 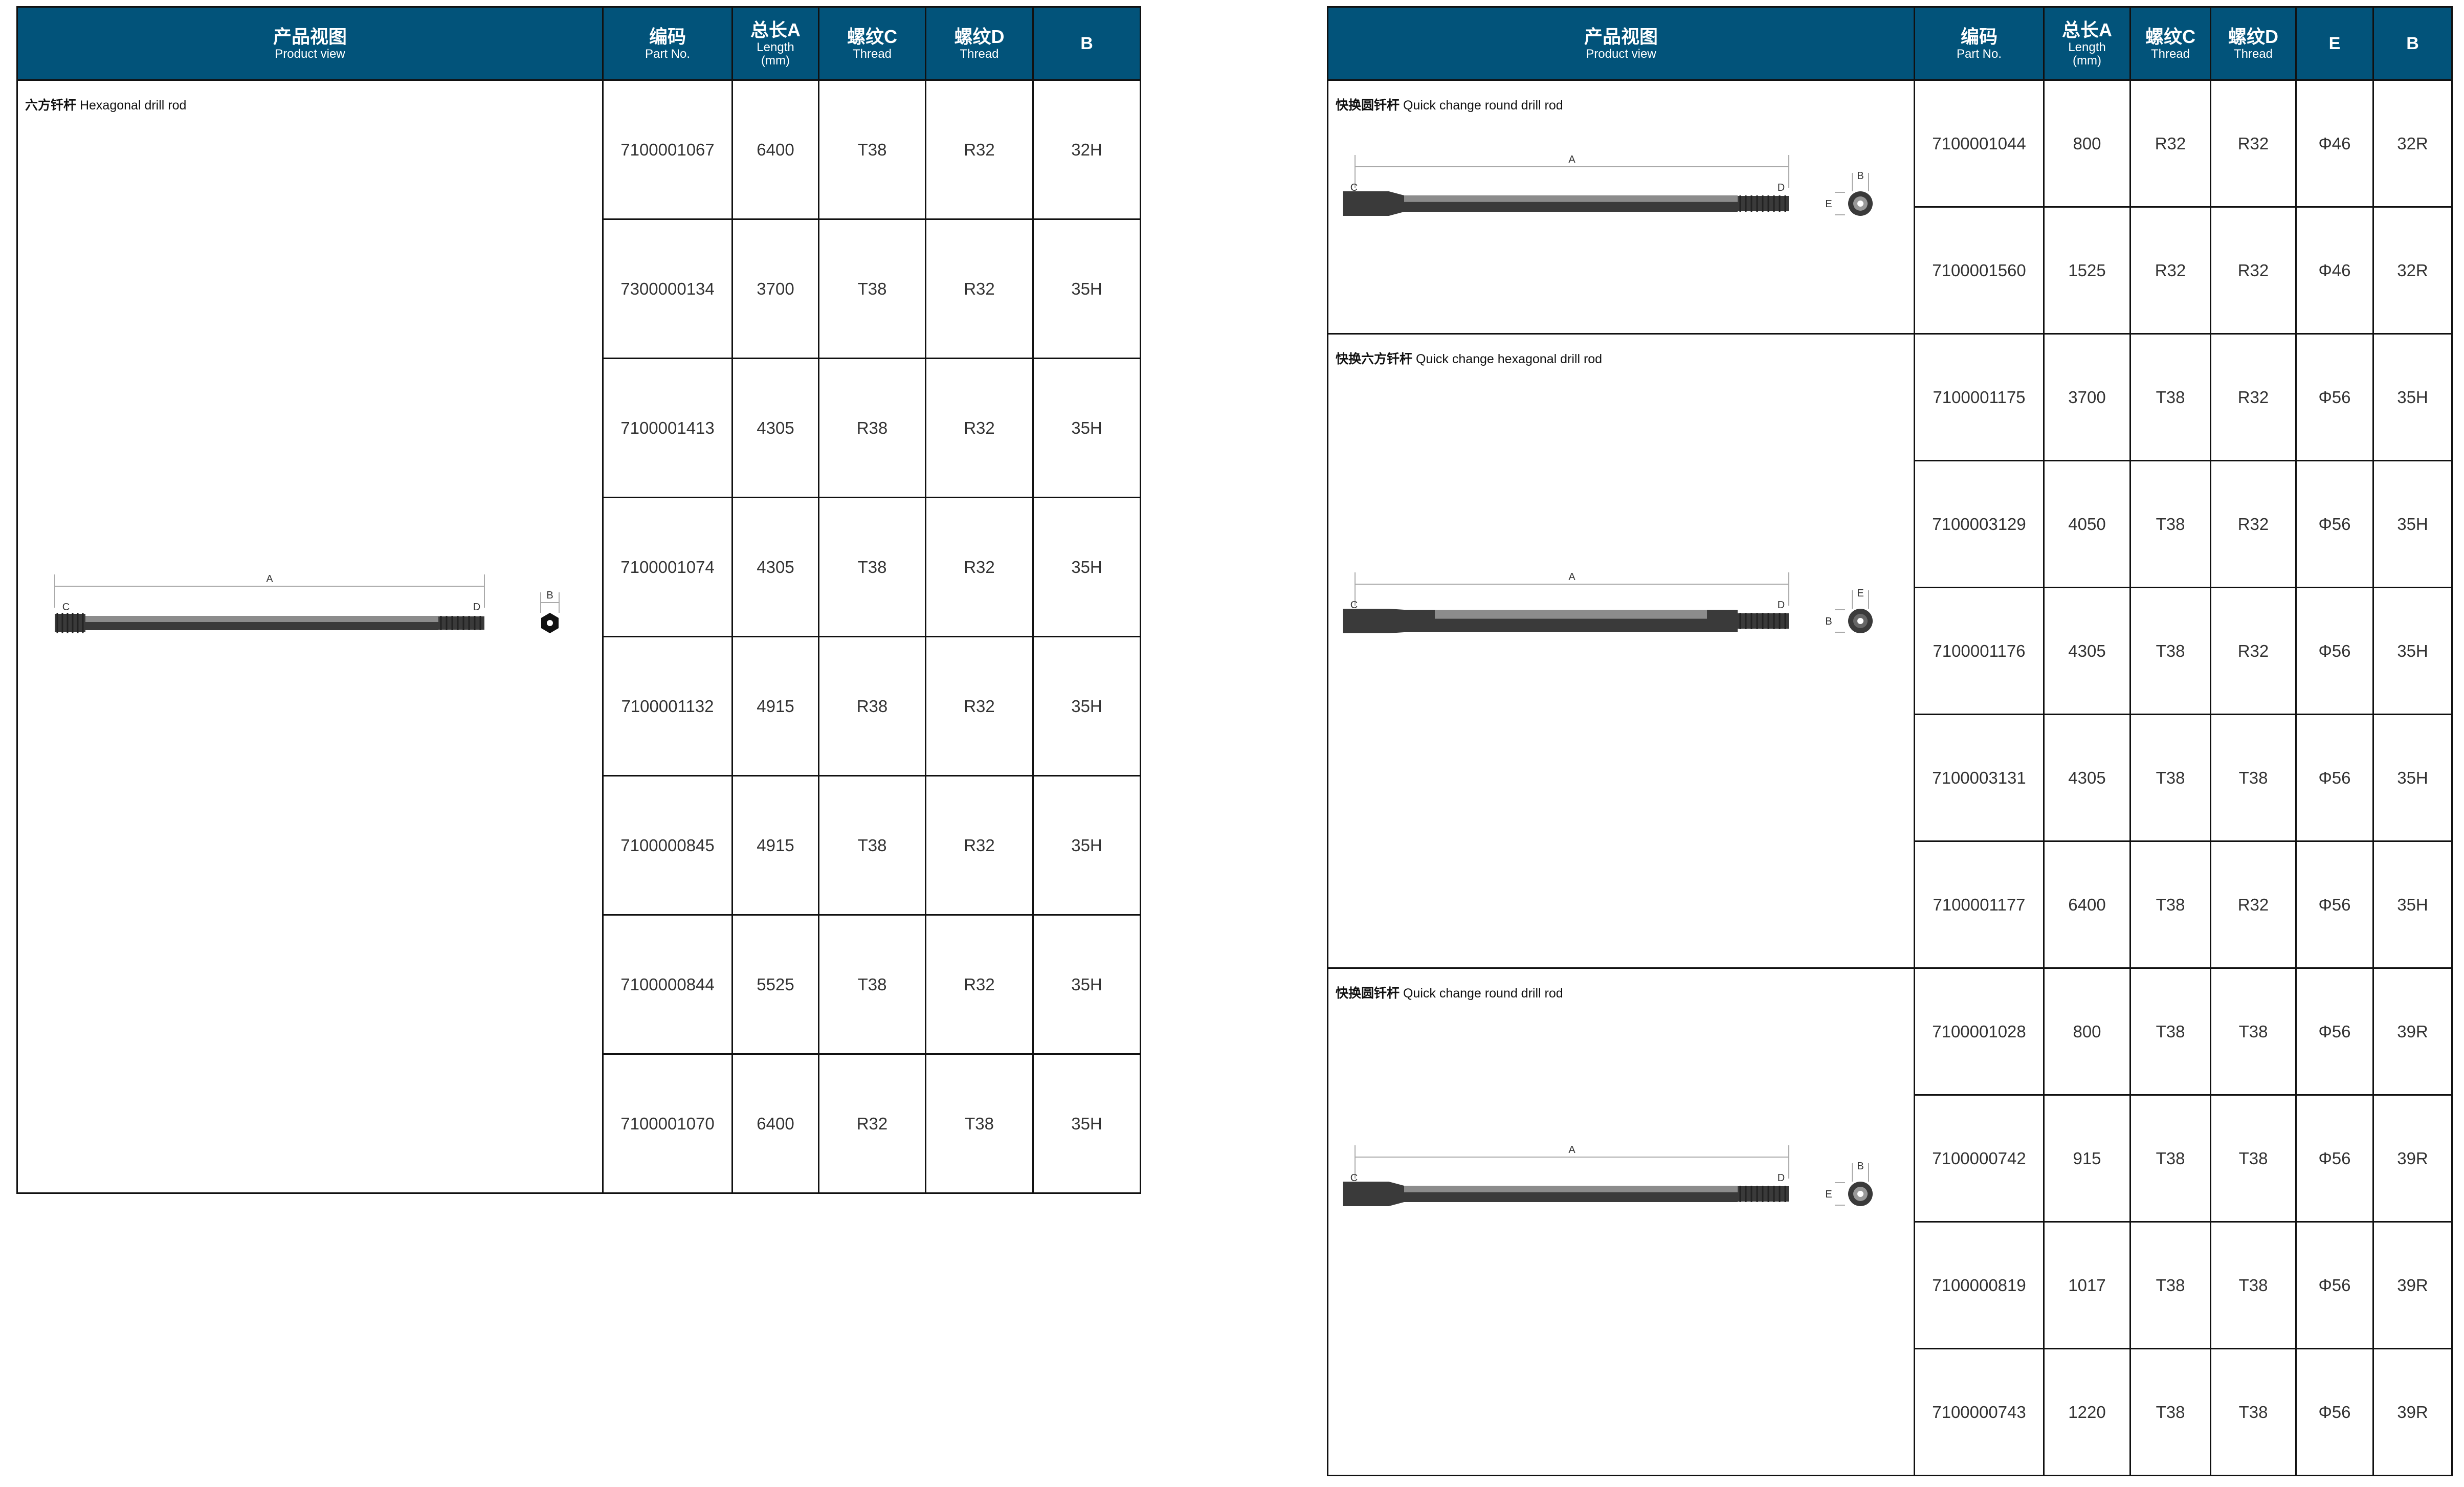 I want to click on header-label-cn: 螺纹D, so click(x=980, y=37).